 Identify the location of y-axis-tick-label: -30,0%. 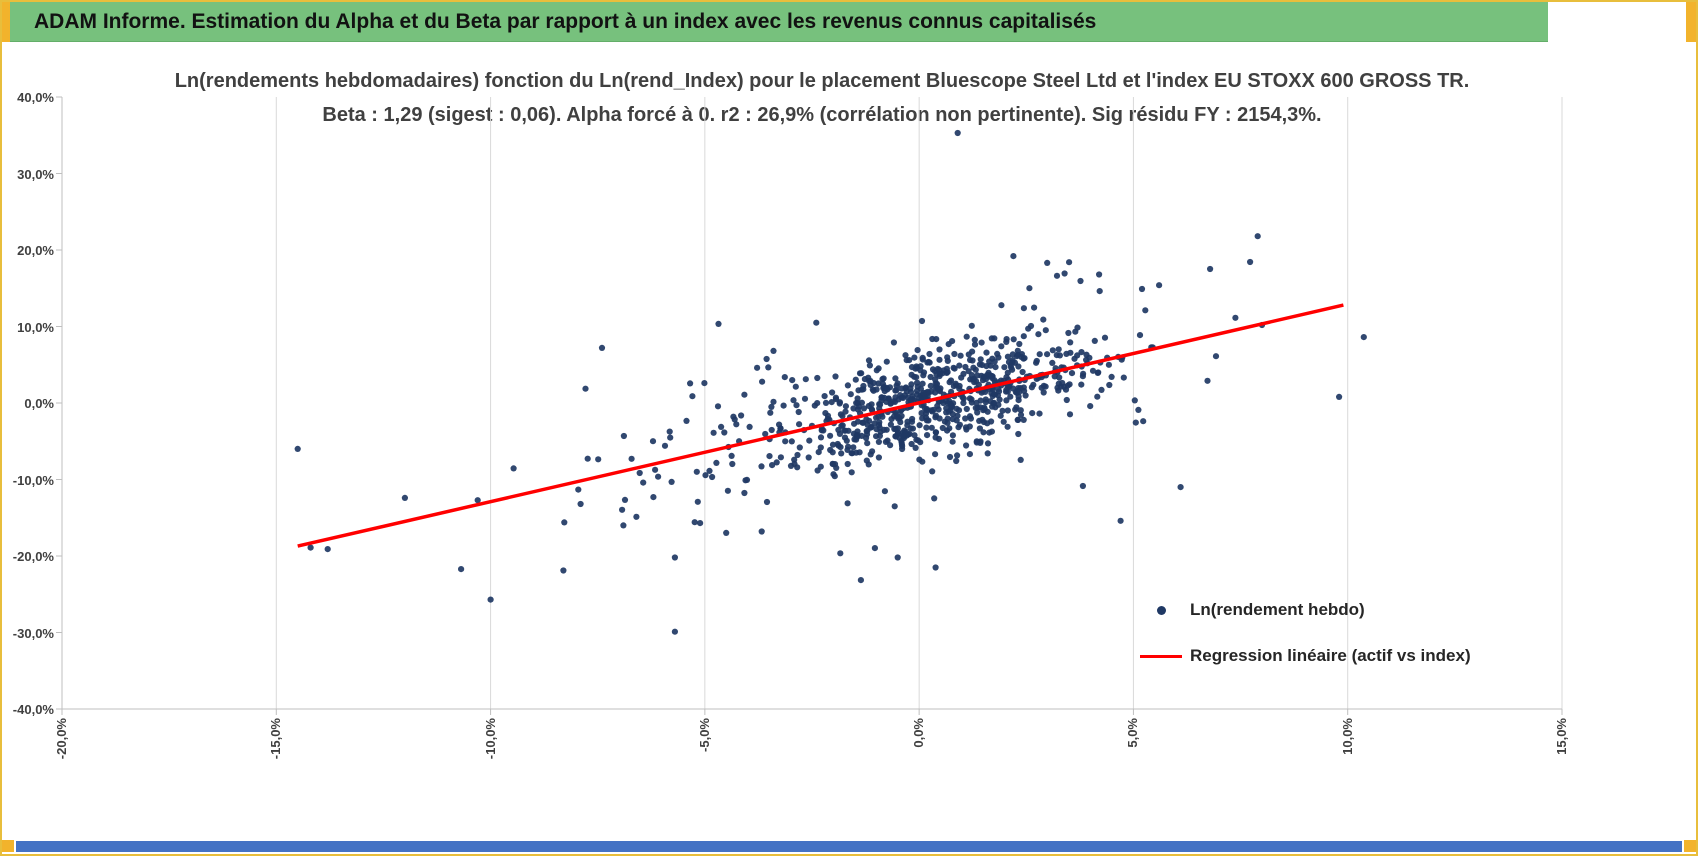
(33, 633).